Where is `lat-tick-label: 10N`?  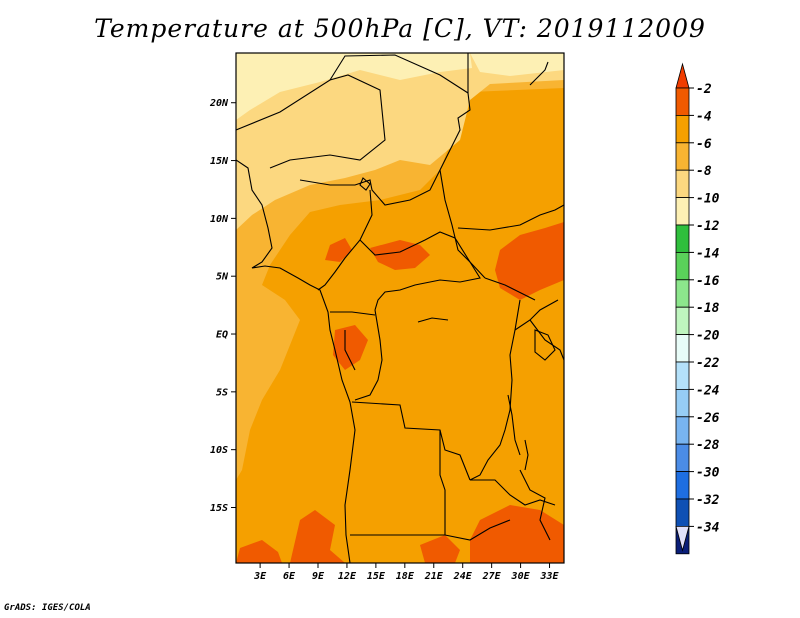
lat-tick-label: 10N is located at coordinates (219, 219).